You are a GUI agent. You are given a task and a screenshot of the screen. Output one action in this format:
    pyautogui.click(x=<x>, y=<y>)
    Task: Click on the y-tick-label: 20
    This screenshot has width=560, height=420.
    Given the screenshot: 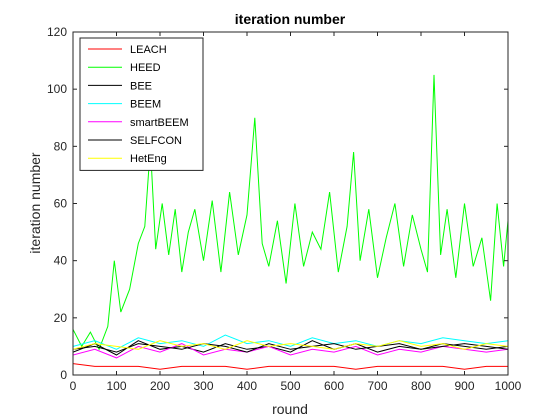 What is the action you would take?
    pyautogui.click(x=61, y=318)
    